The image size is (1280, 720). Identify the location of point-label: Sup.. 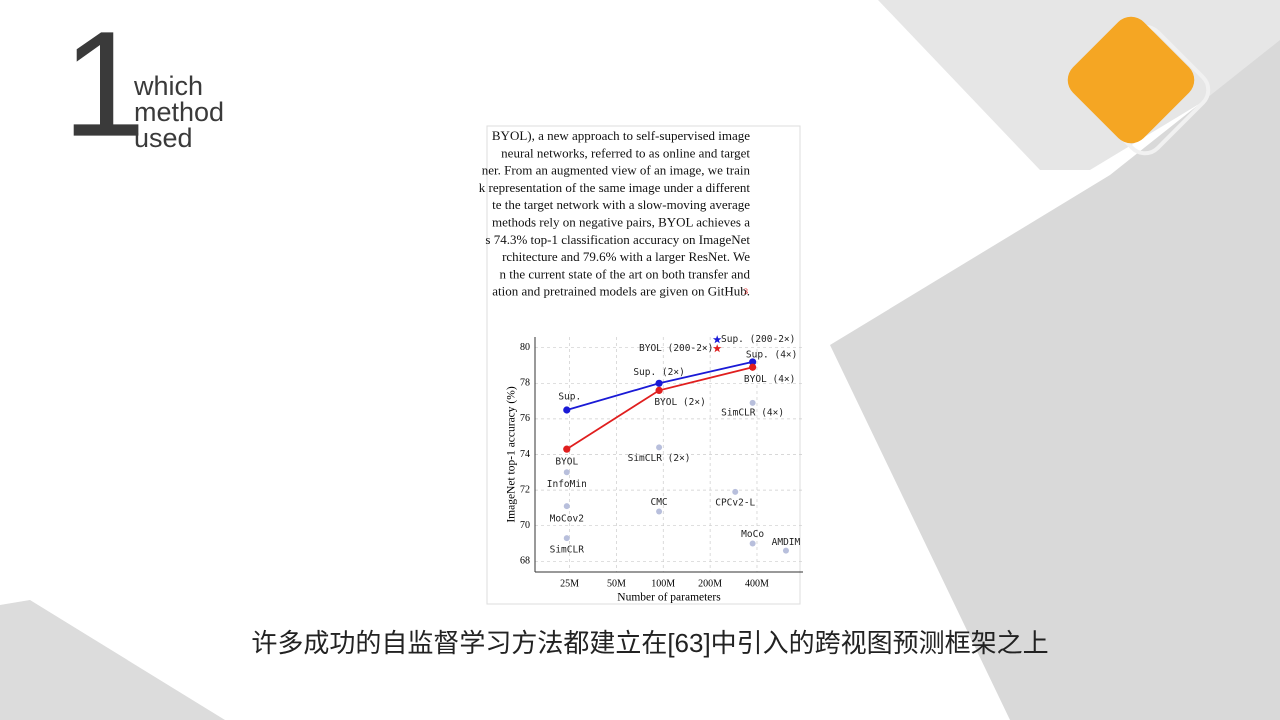
(569, 396).